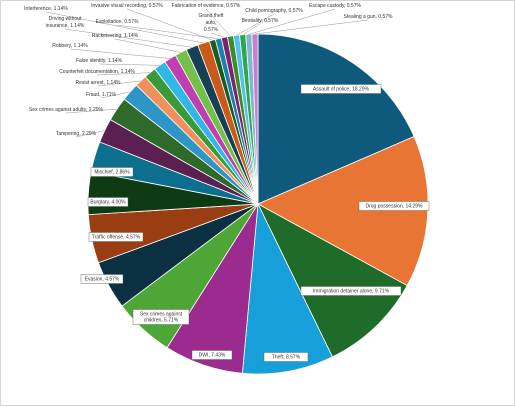  I want to click on label-tampering: Tampering, 2.29%, so click(80, 134).